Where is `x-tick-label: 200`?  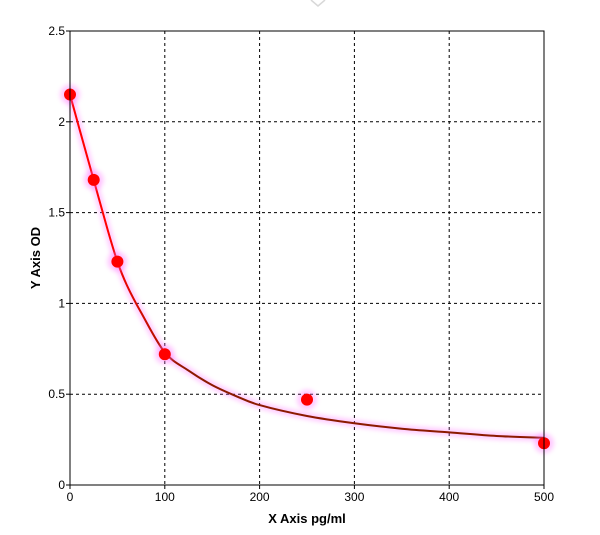 x-tick-label: 200 is located at coordinates (260, 497).